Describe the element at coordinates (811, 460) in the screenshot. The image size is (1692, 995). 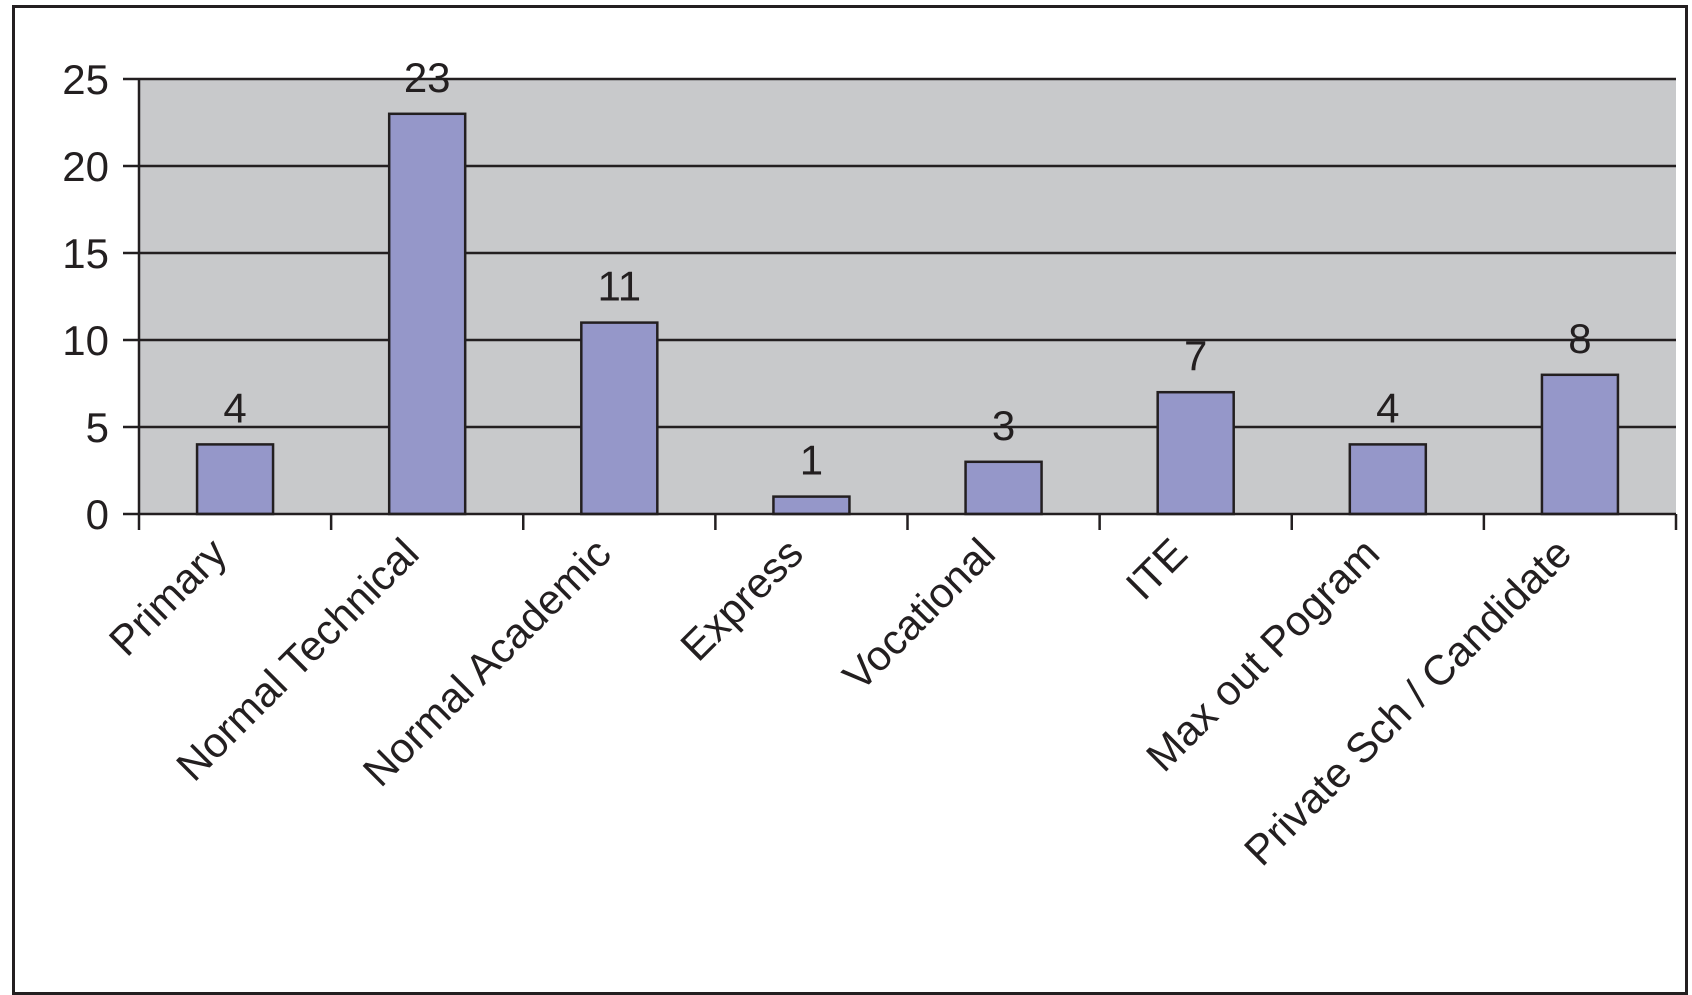
I see `data-label: 1` at that location.